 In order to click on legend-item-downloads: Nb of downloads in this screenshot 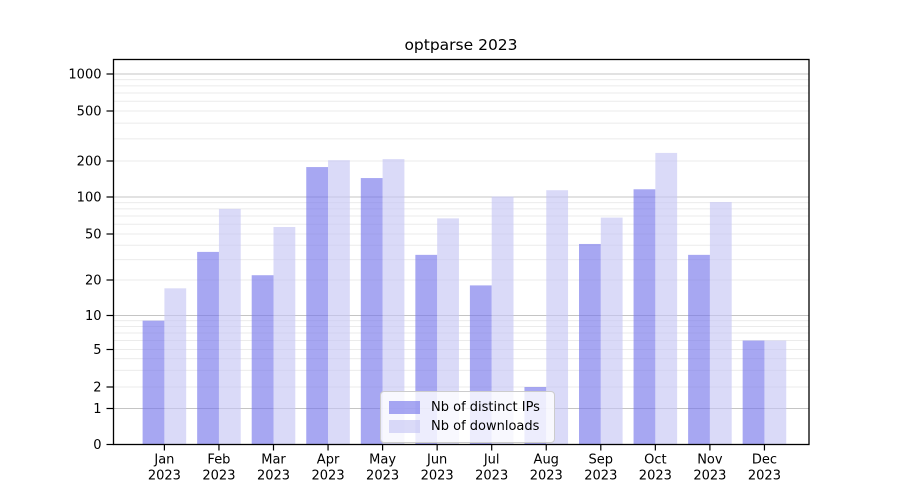, I will do `click(464, 426)`.